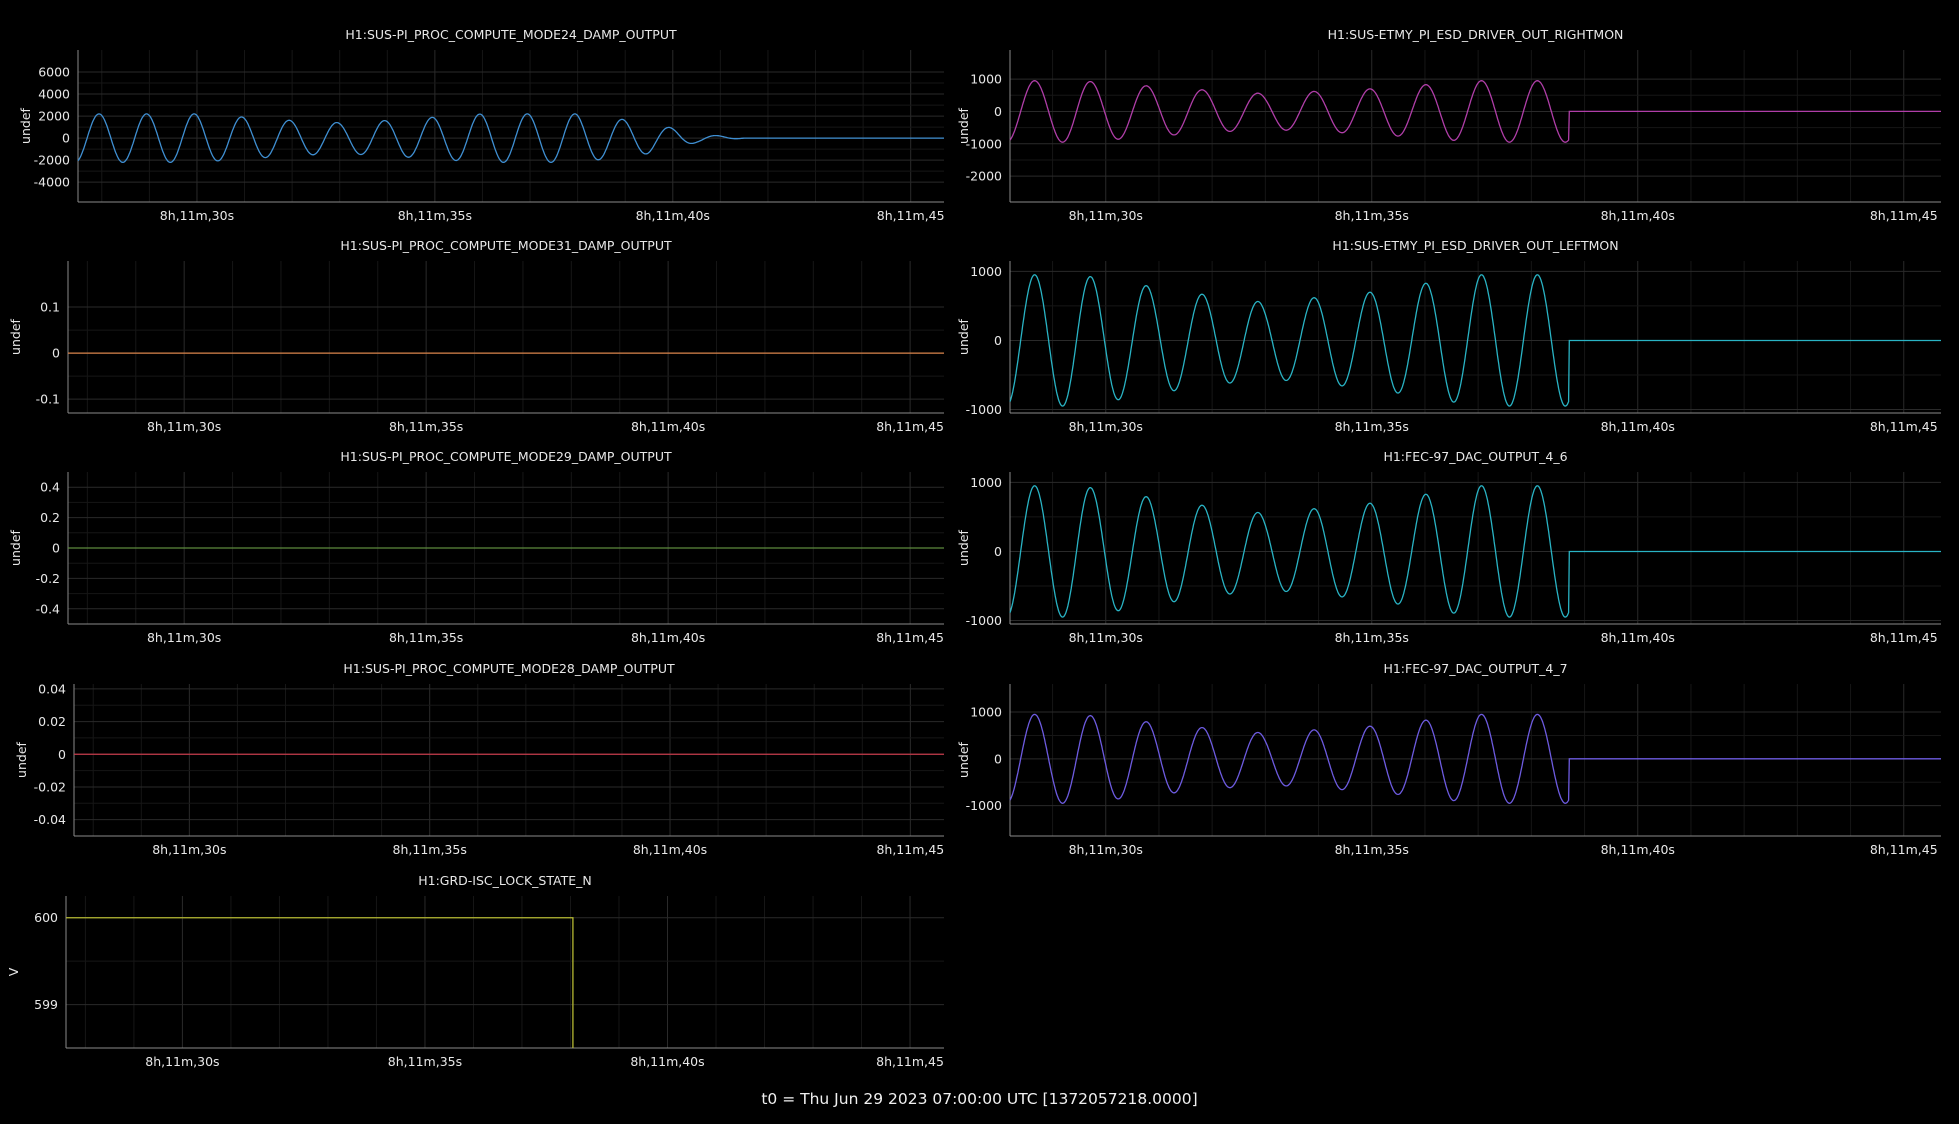 Image resolution: width=1959 pixels, height=1124 pixels. I want to click on chart-title: H1:GRD-ISC_LOCK_STATE_N, so click(505, 880).